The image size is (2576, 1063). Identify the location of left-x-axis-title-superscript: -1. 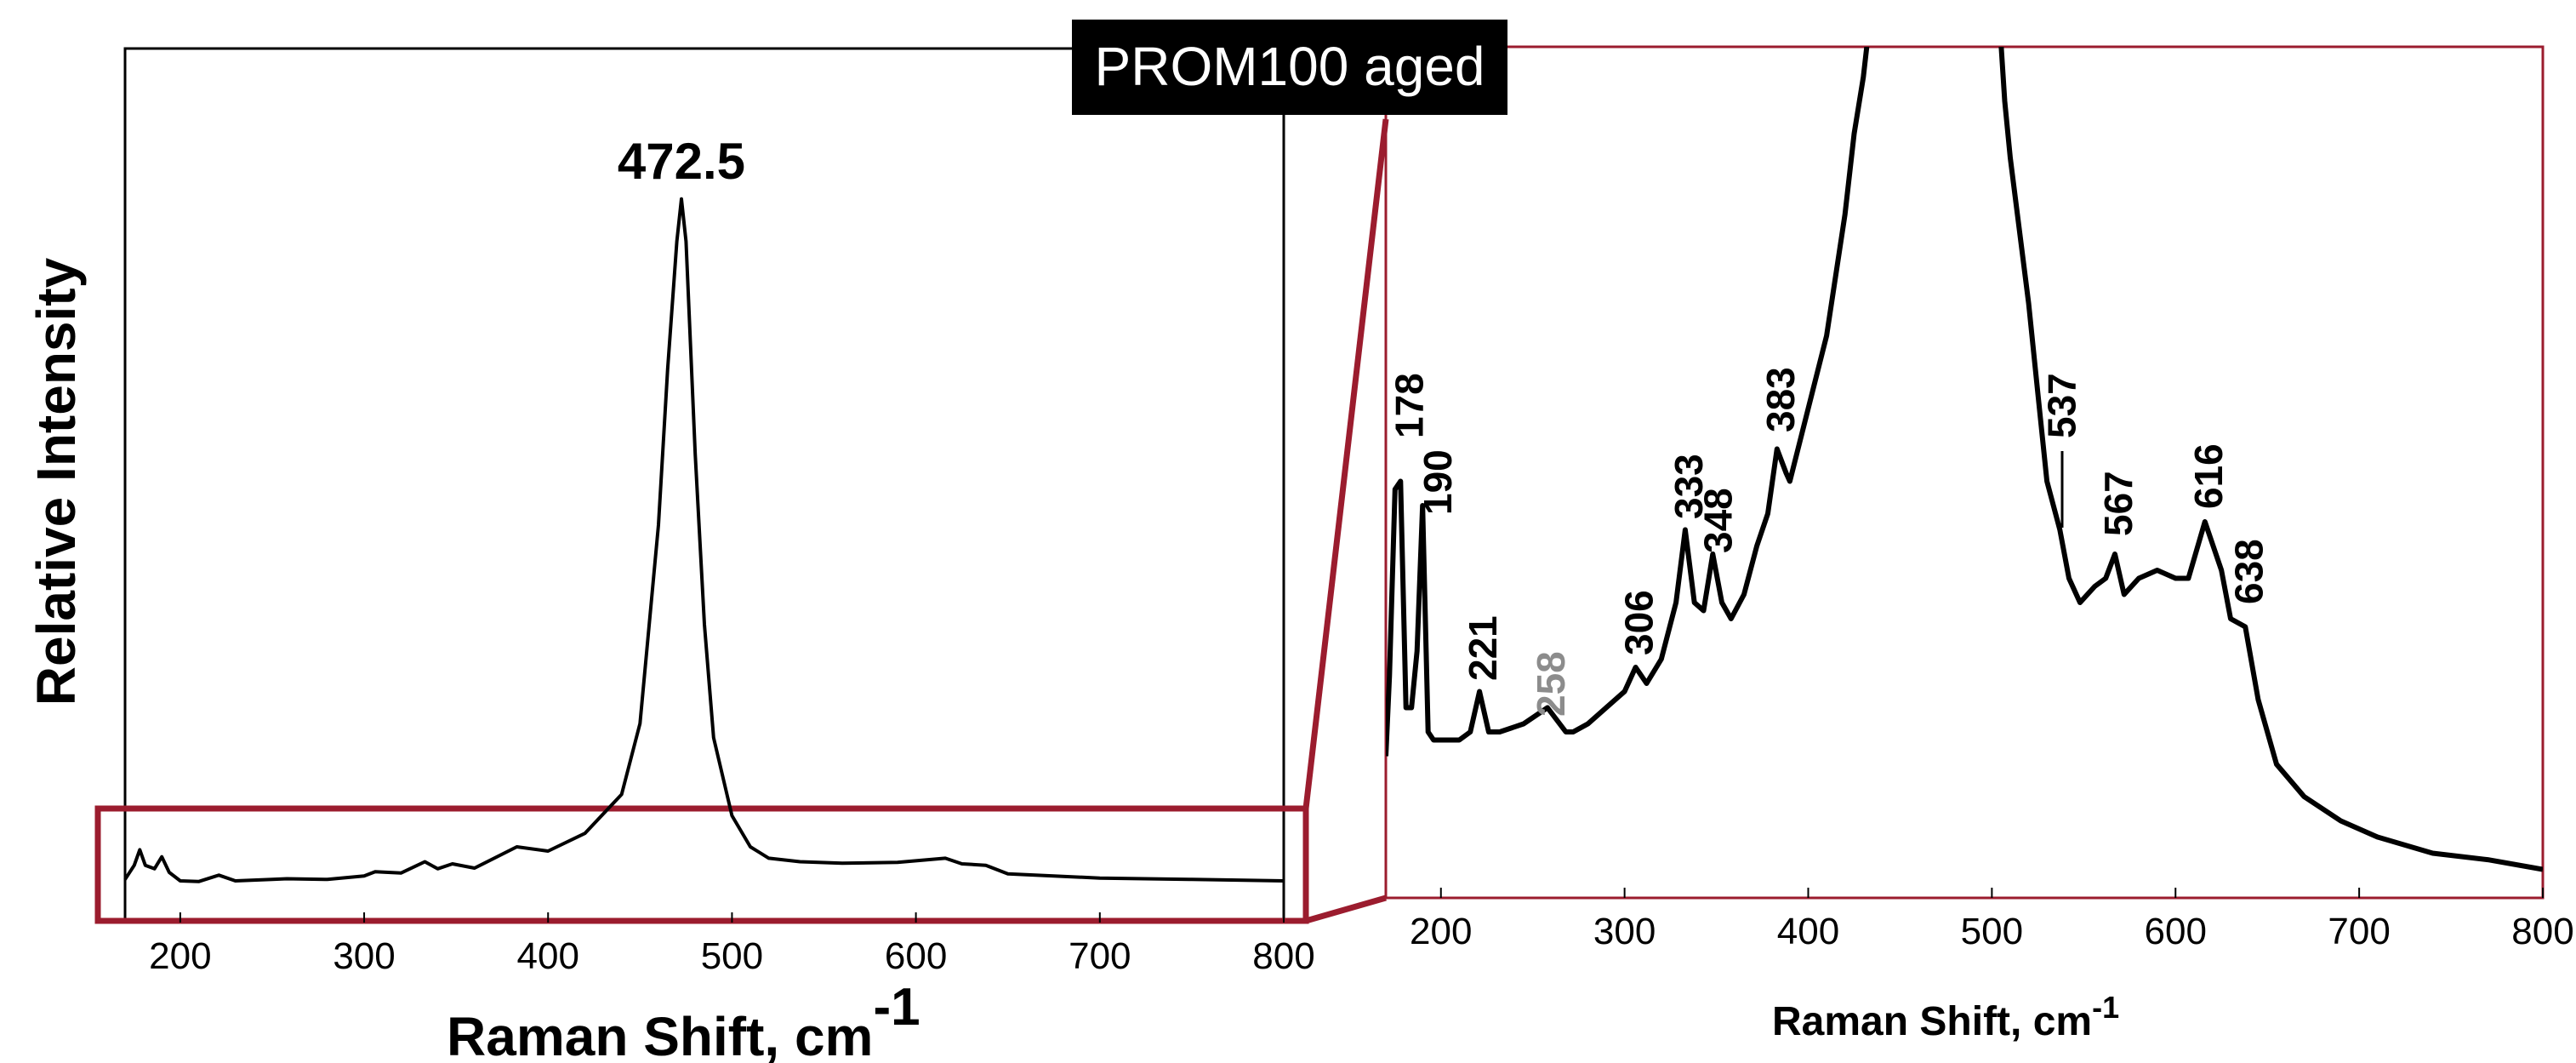
(897, 1007).